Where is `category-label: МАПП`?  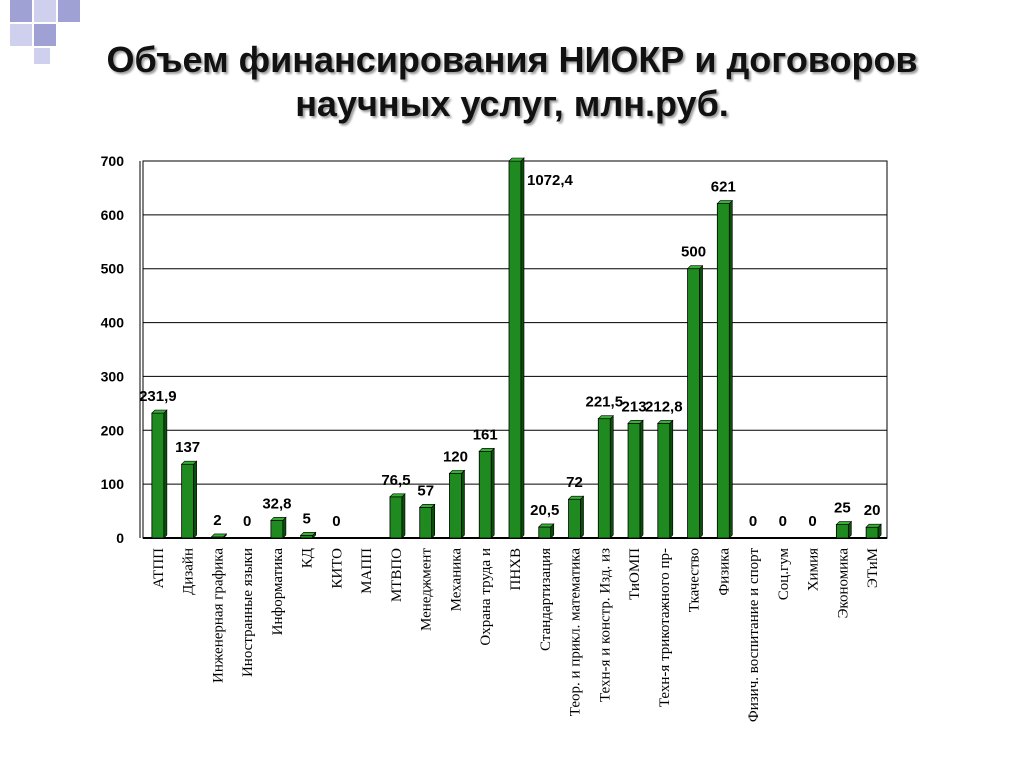 category-label: МАПП is located at coordinates (367, 571).